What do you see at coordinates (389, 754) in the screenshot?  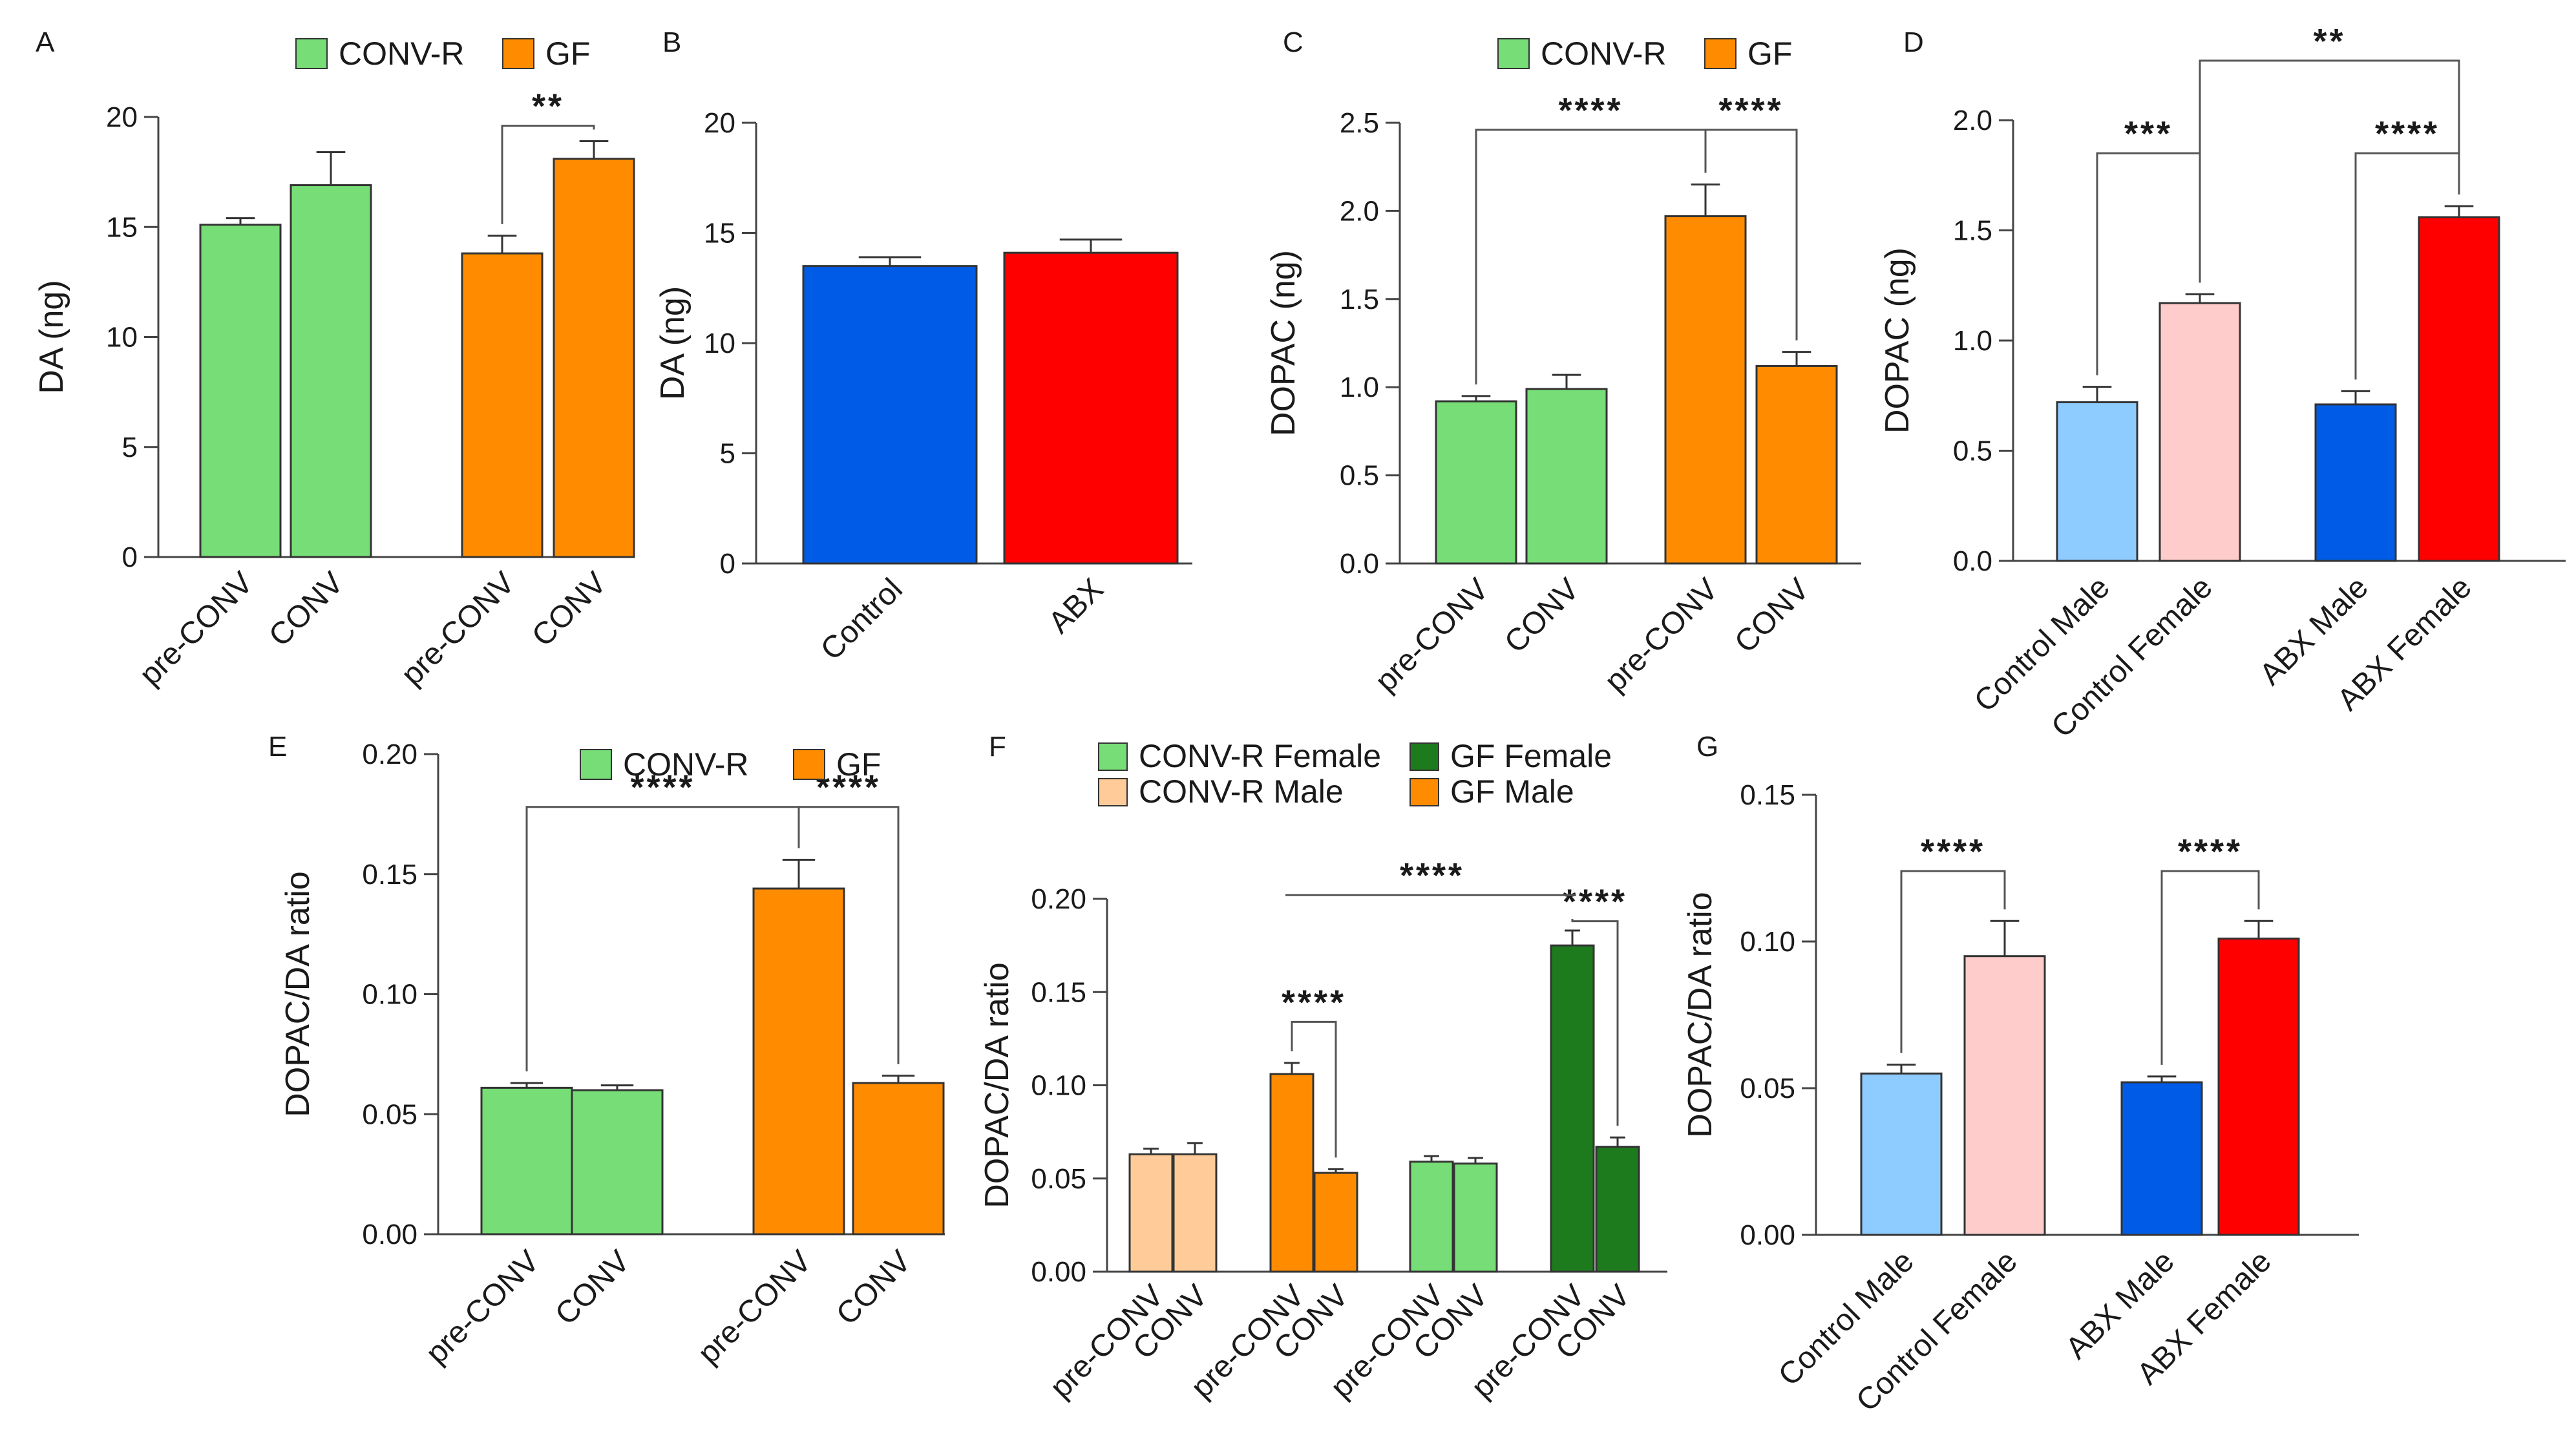 I see `y-tick-label: 0.20` at bounding box center [389, 754].